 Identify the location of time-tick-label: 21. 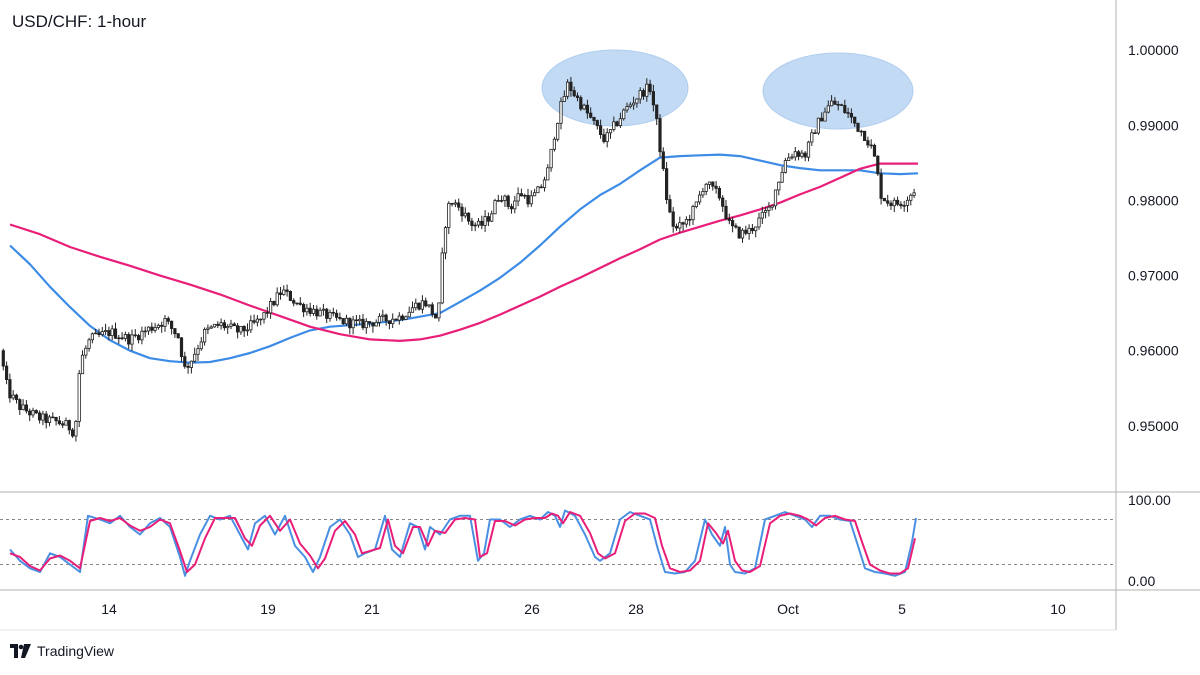
(372, 609).